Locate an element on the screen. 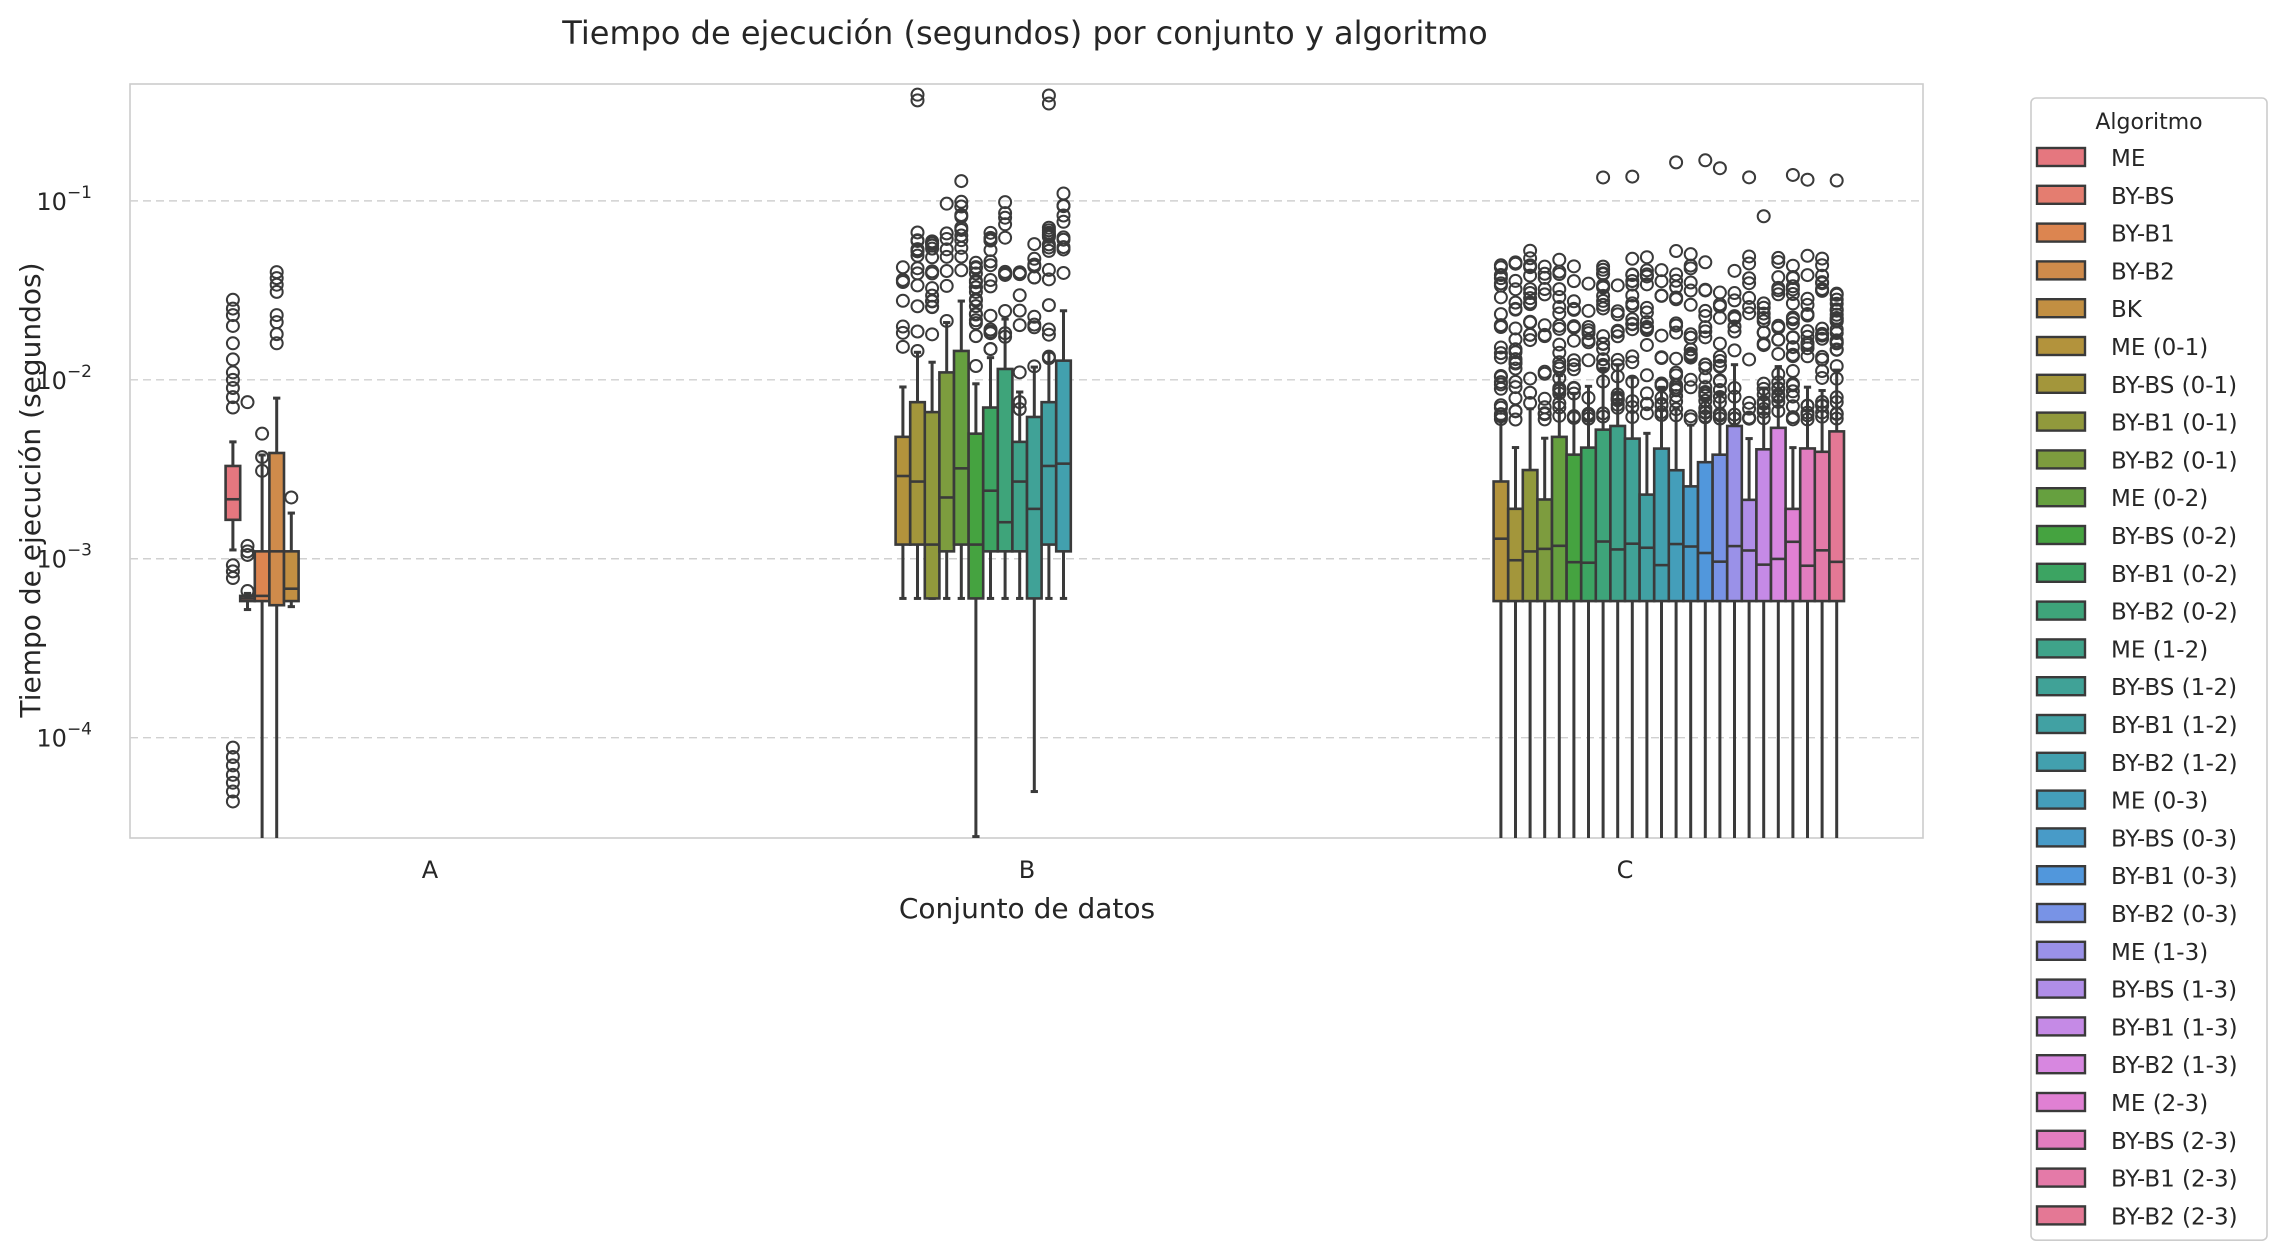  legend-label: BY-B2 (1-3) is located at coordinates (2174, 1066).